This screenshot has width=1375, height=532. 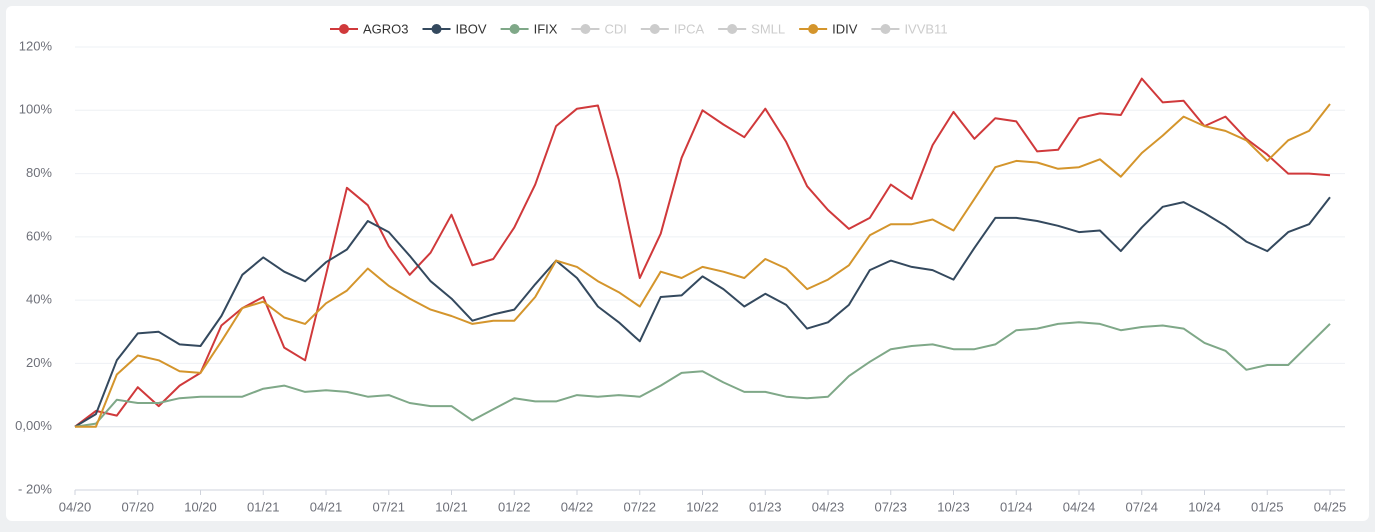 I want to click on x-tick-label: 07/22, so click(x=639, y=506).